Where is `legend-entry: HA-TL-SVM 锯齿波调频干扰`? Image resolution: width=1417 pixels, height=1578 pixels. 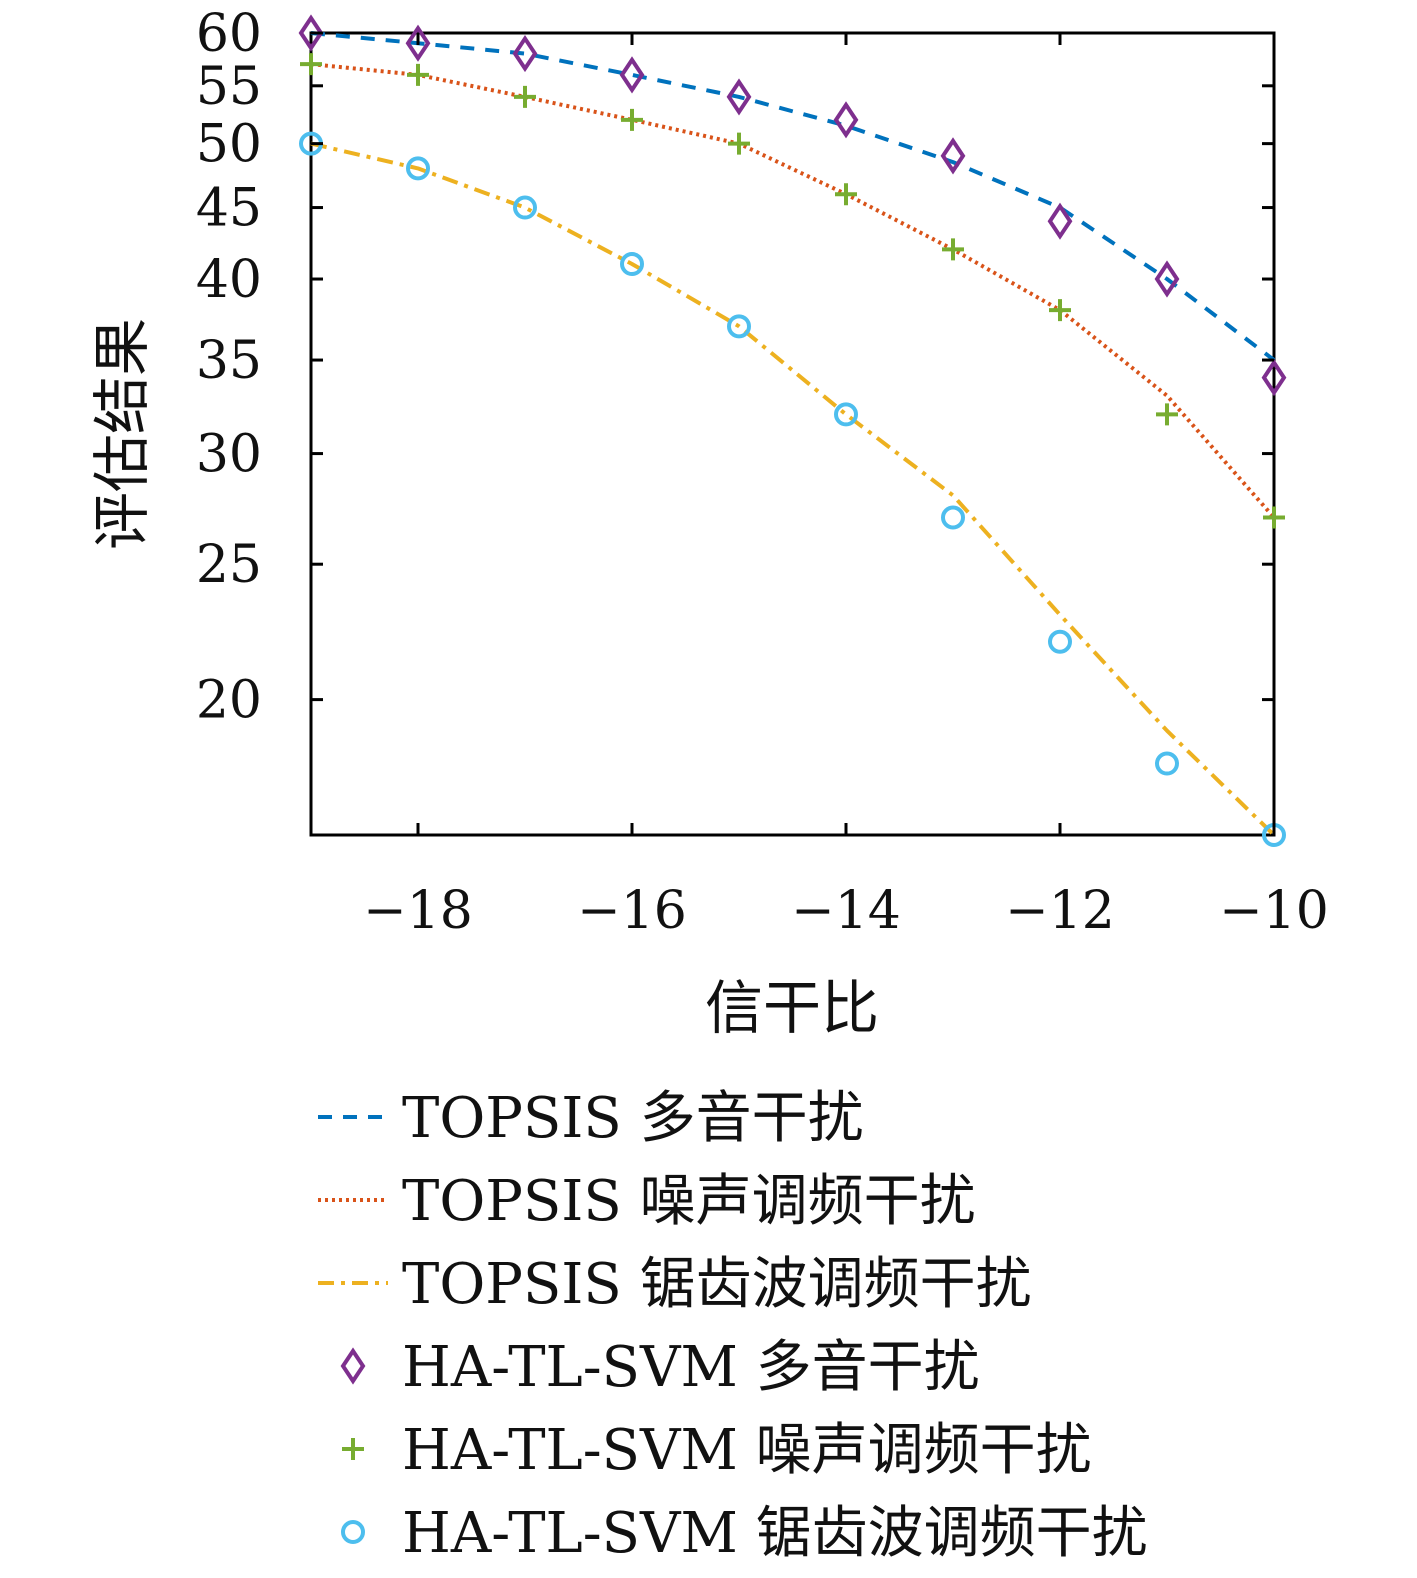 legend-entry: HA-TL-SVM 锯齿波调频干扰 is located at coordinates (744, 1533).